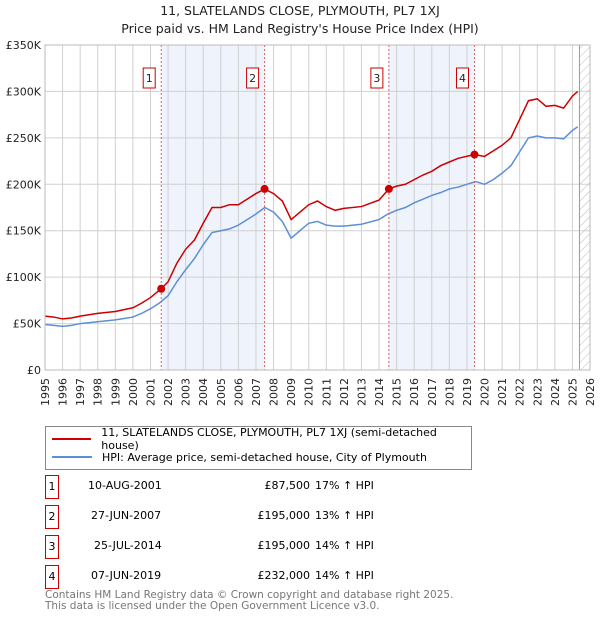 This screenshot has height=620, width=600. I want to click on sale-marker-label: 1, so click(149, 78).